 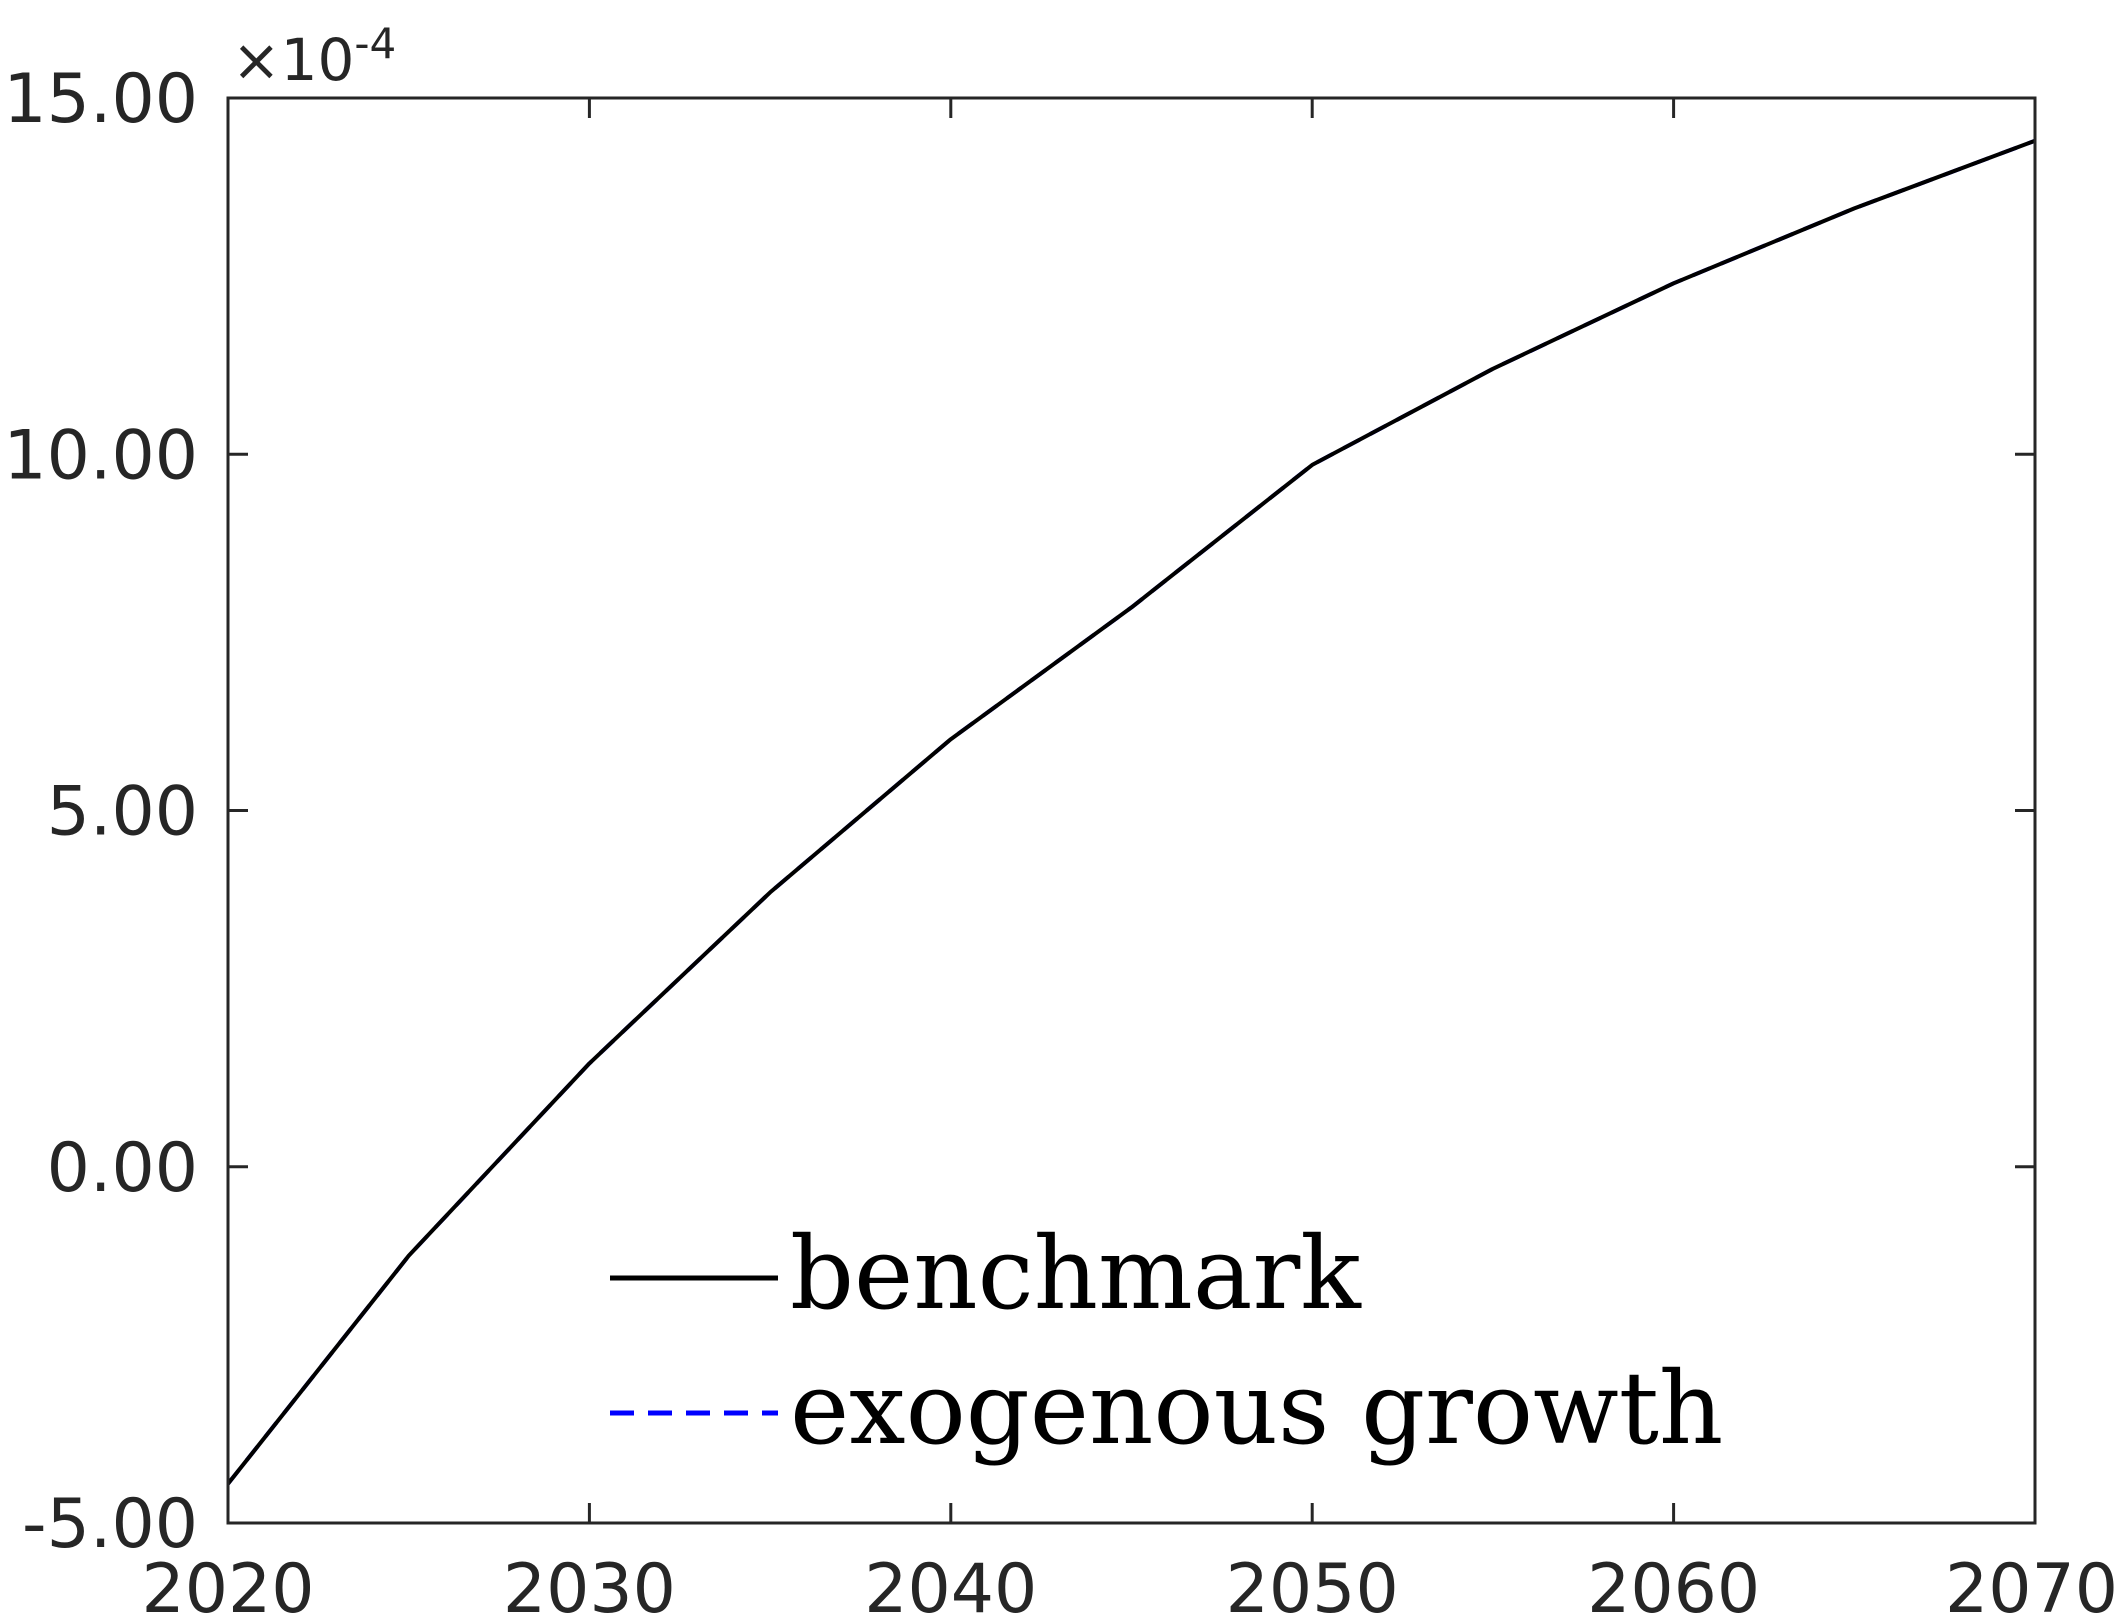 I want to click on y-axis-tick-labels: -5.00 0.00 5.00 10.00 15.00, so click(x=100, y=812).